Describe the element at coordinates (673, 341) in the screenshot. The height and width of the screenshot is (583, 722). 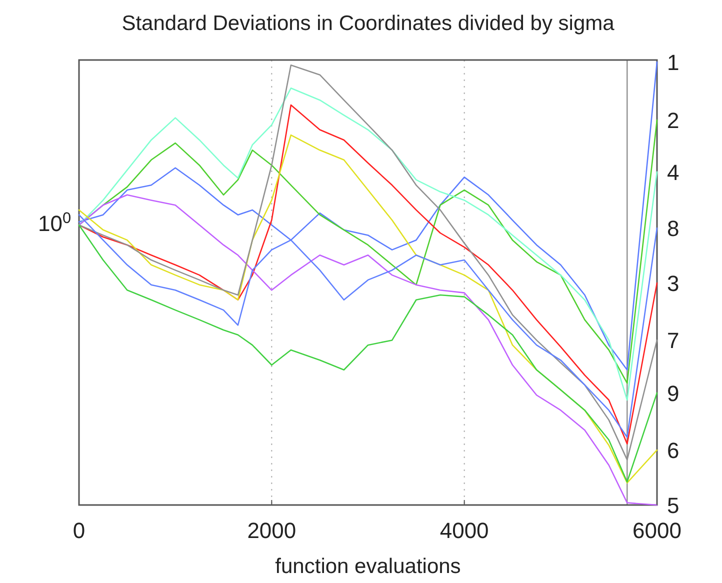
I see `series-label: 7` at that location.